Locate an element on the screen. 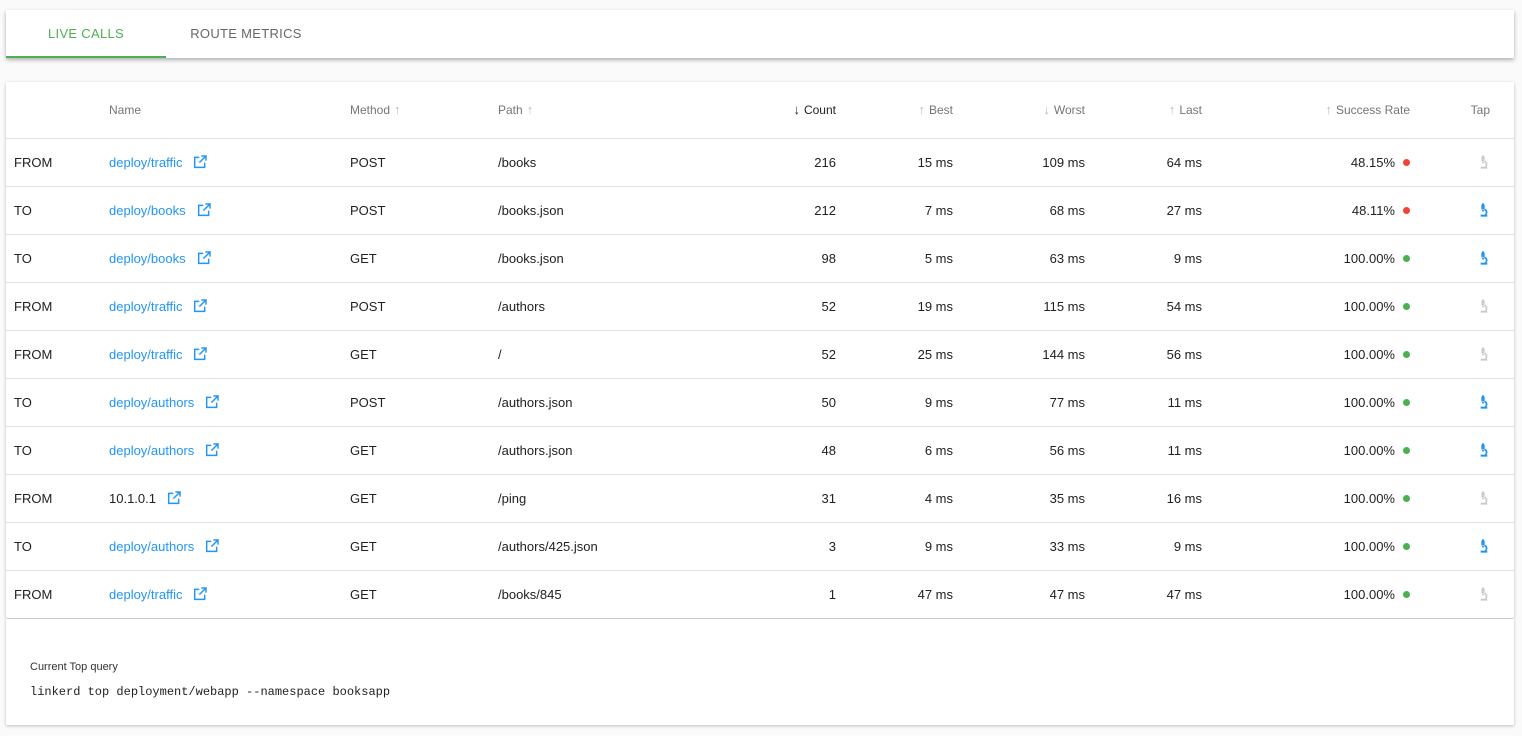  tab-live-calls: LIVE CALLS is located at coordinates (86, 34).